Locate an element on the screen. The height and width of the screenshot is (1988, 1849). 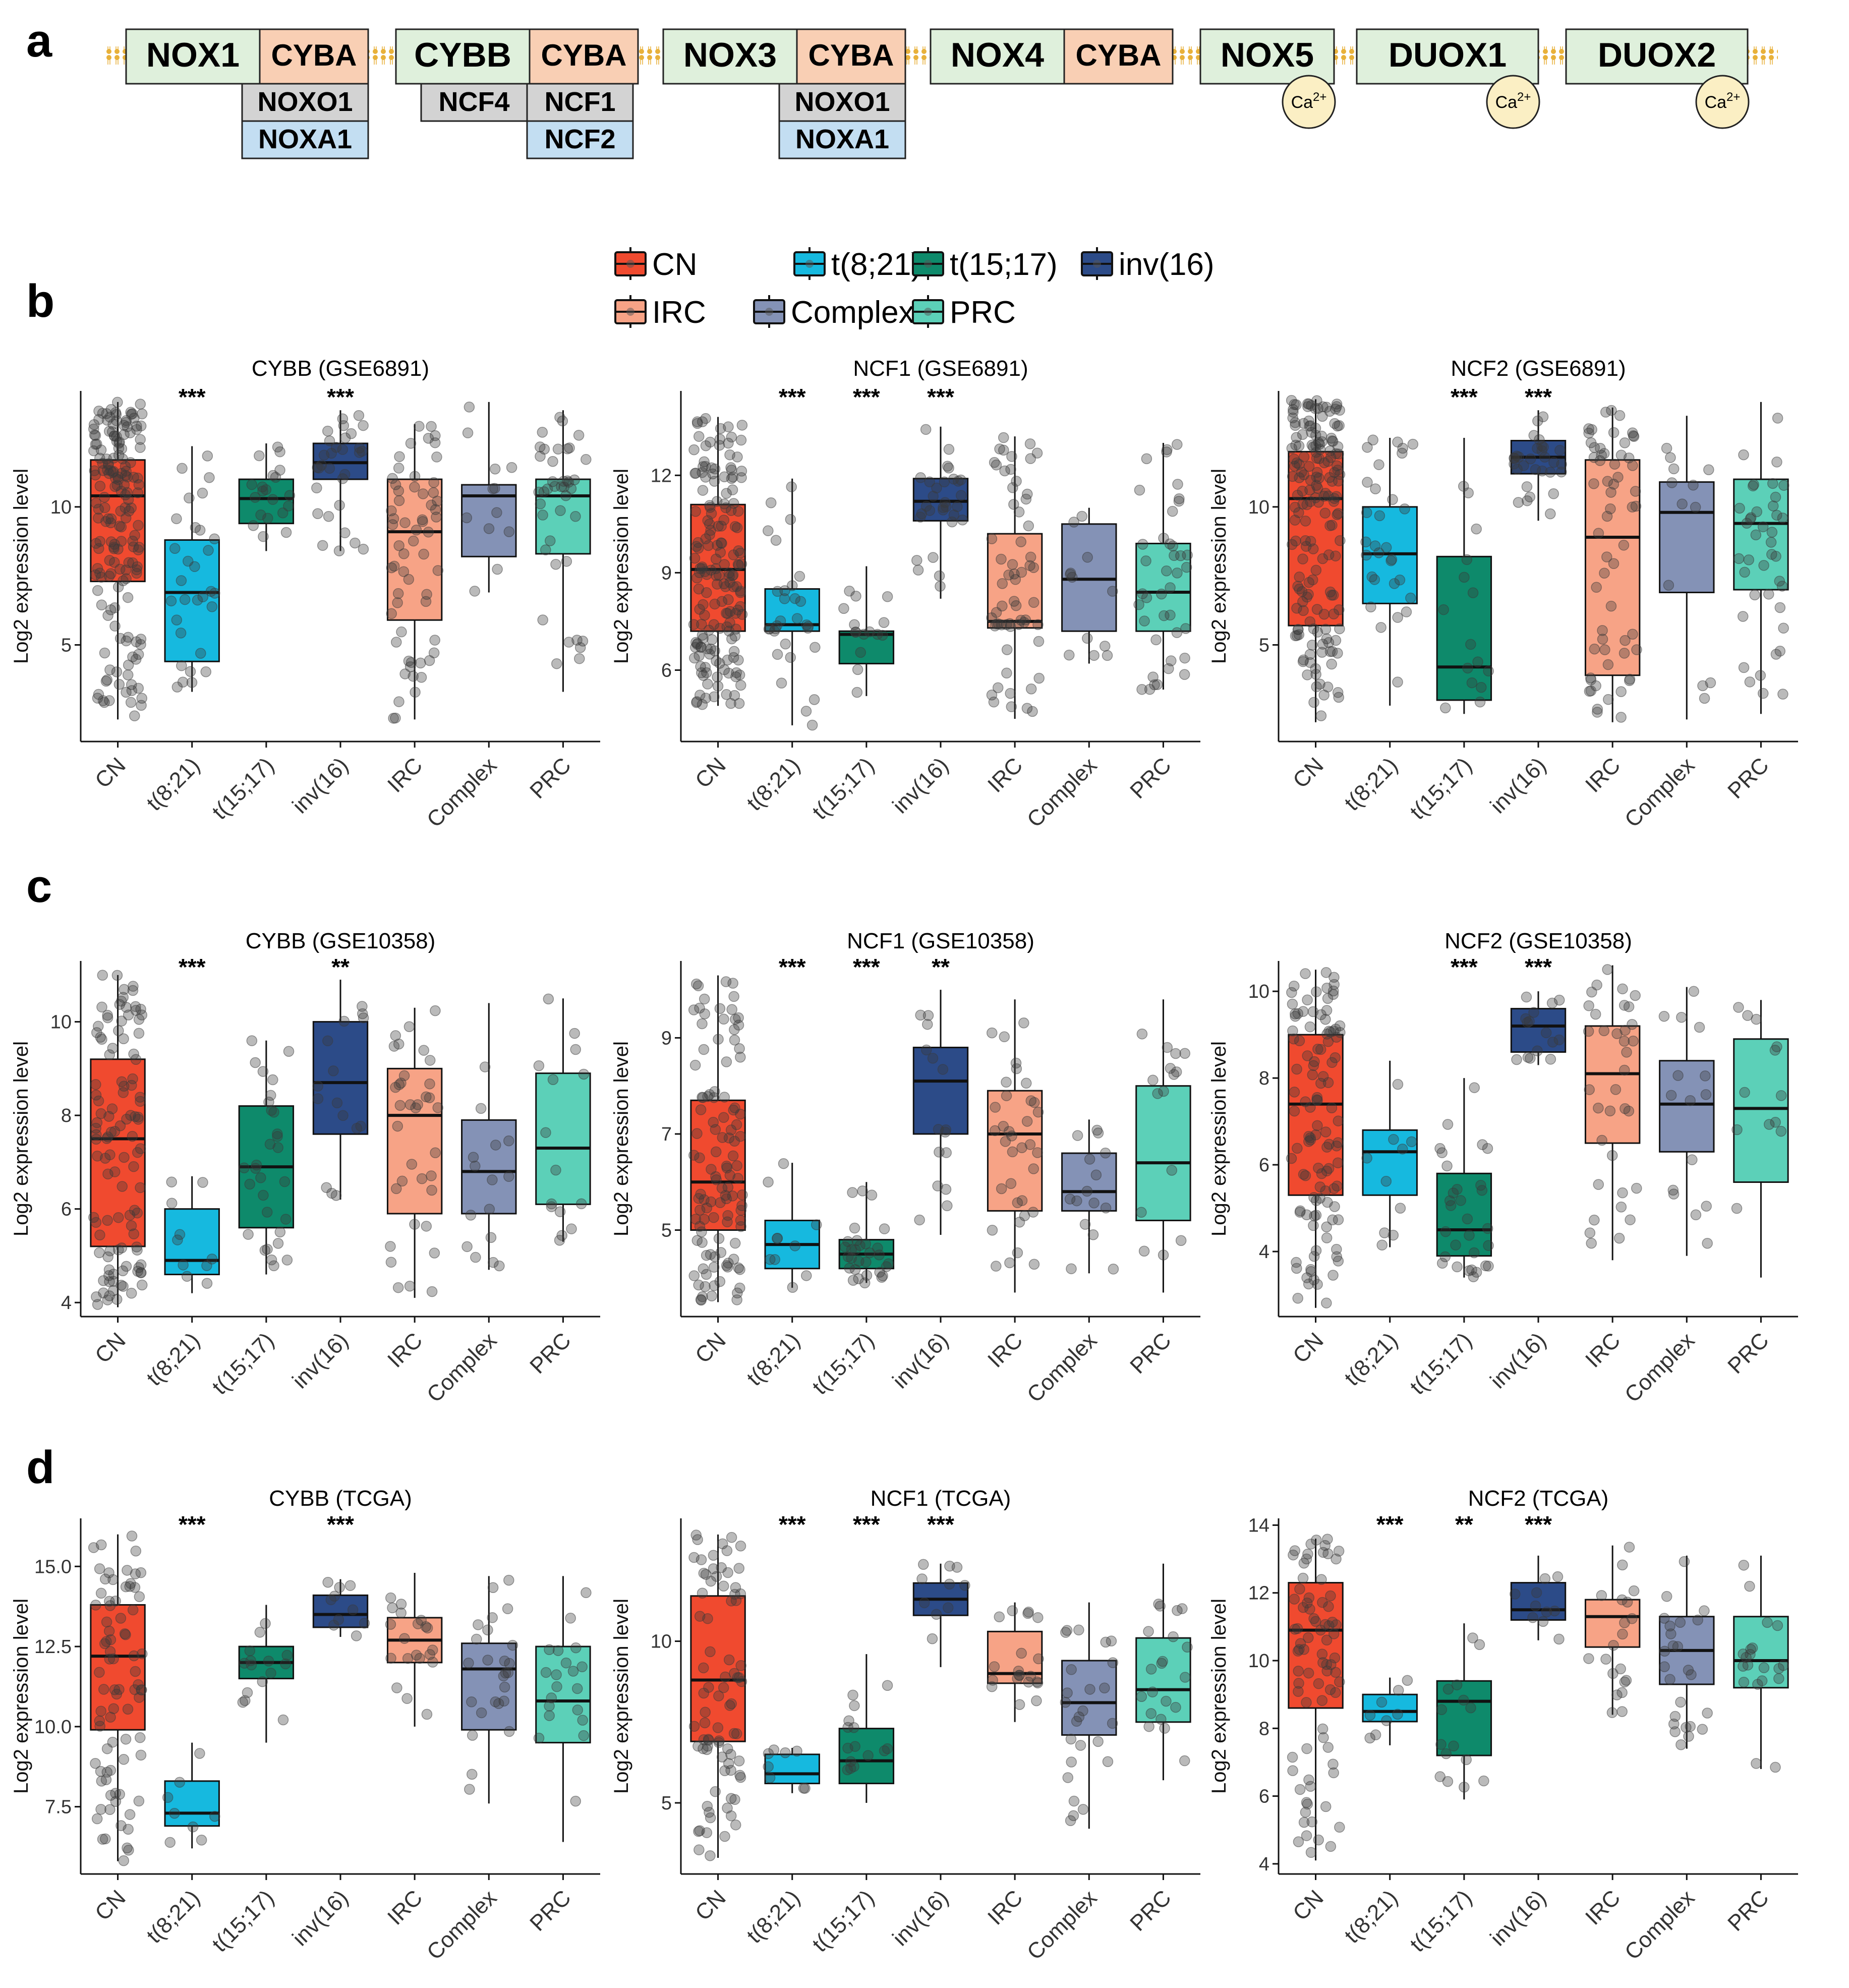
x-tick-label-complex: Complex is located at coordinates (1659, 792).